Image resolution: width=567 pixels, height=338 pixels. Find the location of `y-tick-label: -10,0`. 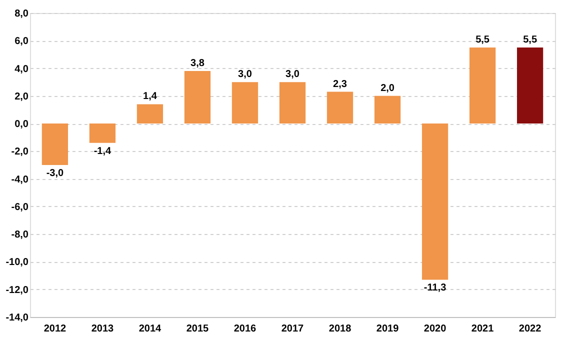

y-tick-label: -10,0 is located at coordinates (17, 262).